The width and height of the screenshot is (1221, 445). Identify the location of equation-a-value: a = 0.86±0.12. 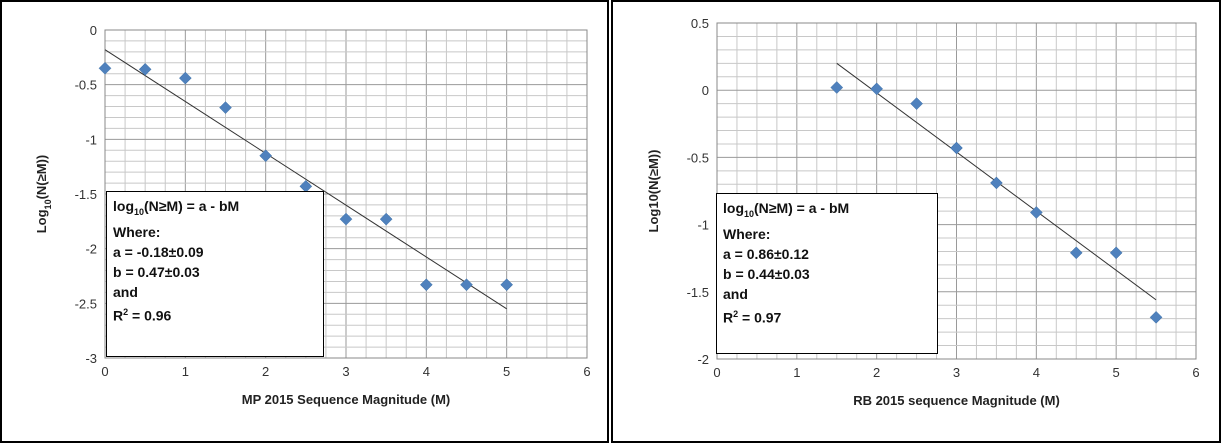
(766, 253).